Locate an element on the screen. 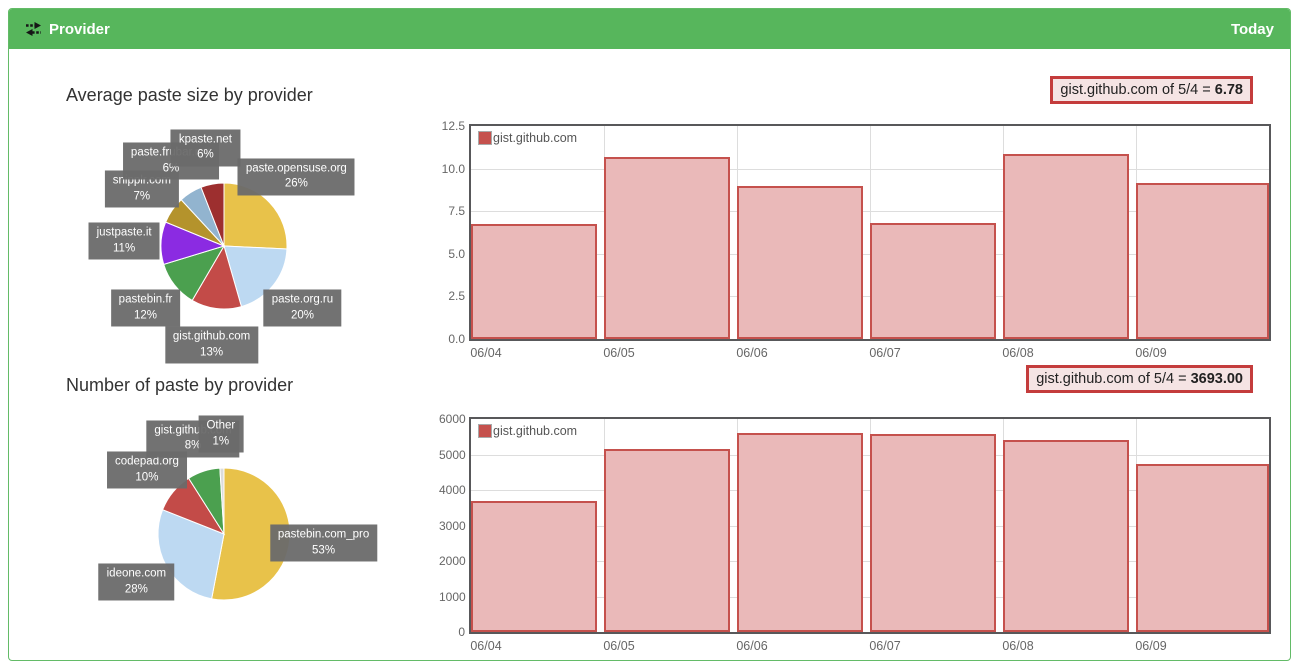  pie-slice-Other is located at coordinates (222, 501).